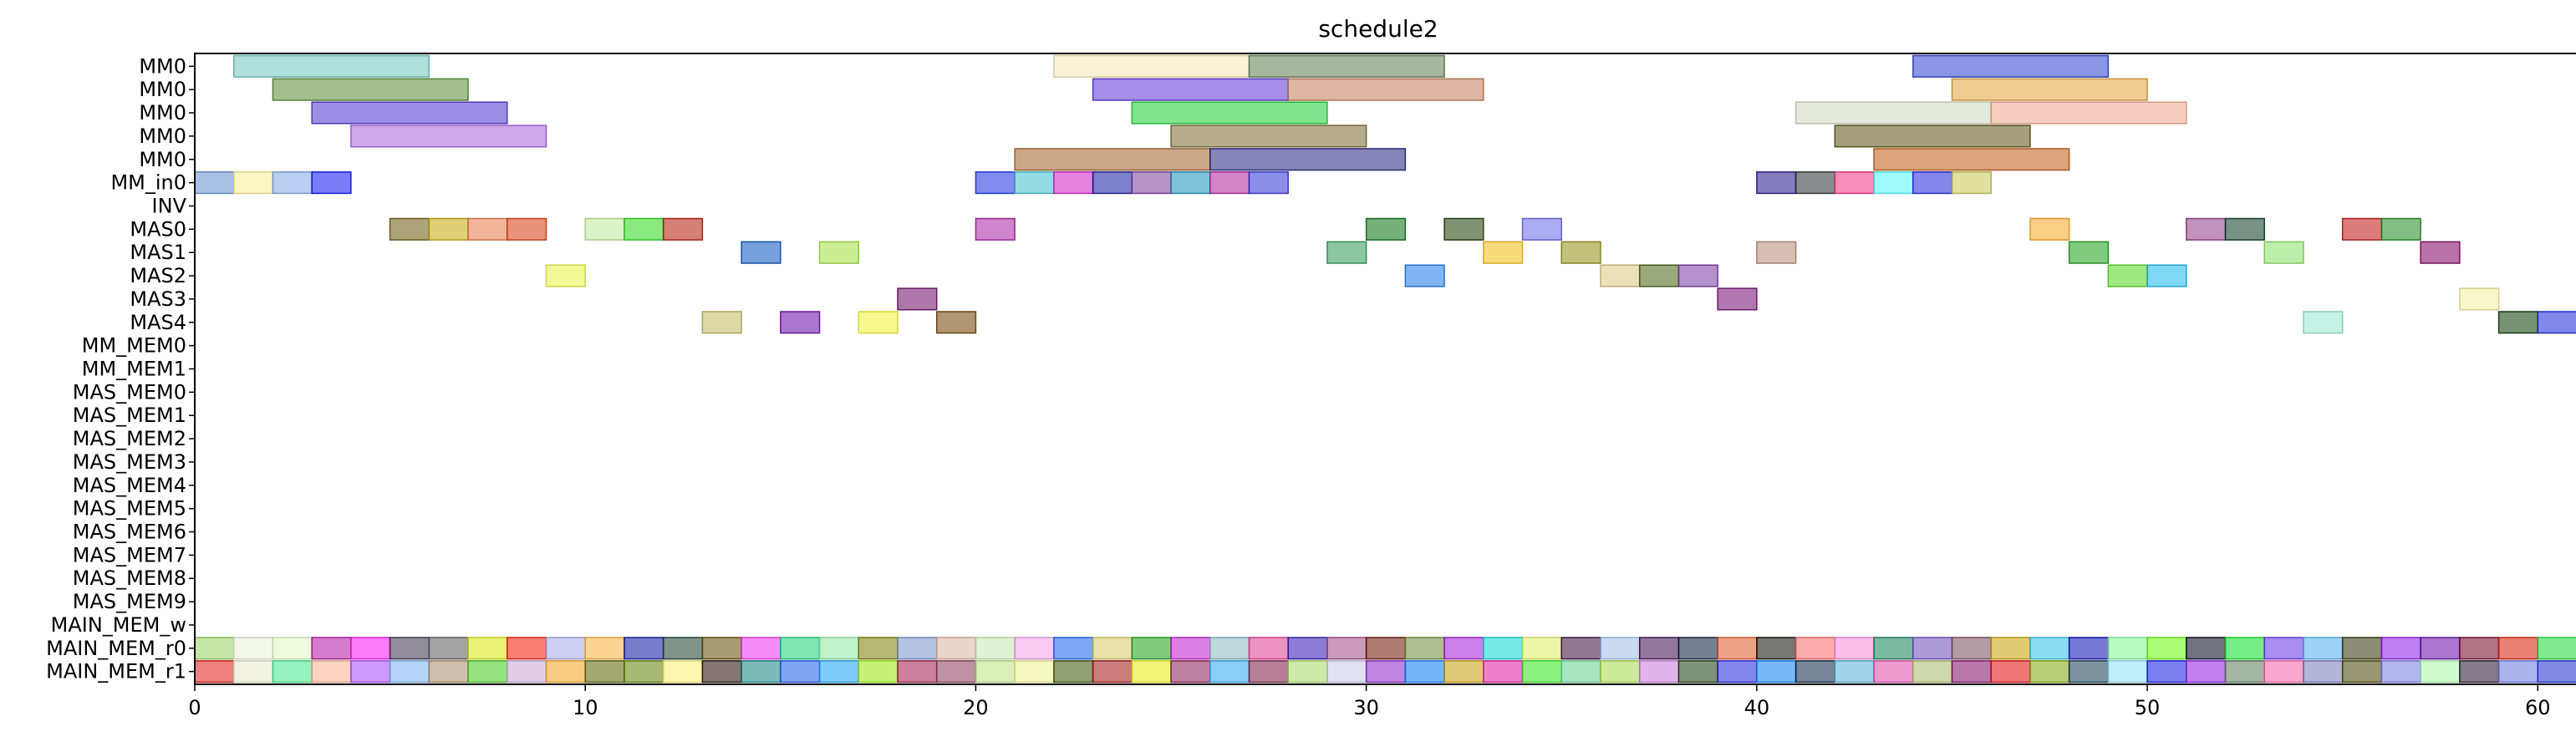 This screenshot has height=752, width=2576. What do you see at coordinates (134, 370) in the screenshot?
I see `row-label: MM_MEM1` at bounding box center [134, 370].